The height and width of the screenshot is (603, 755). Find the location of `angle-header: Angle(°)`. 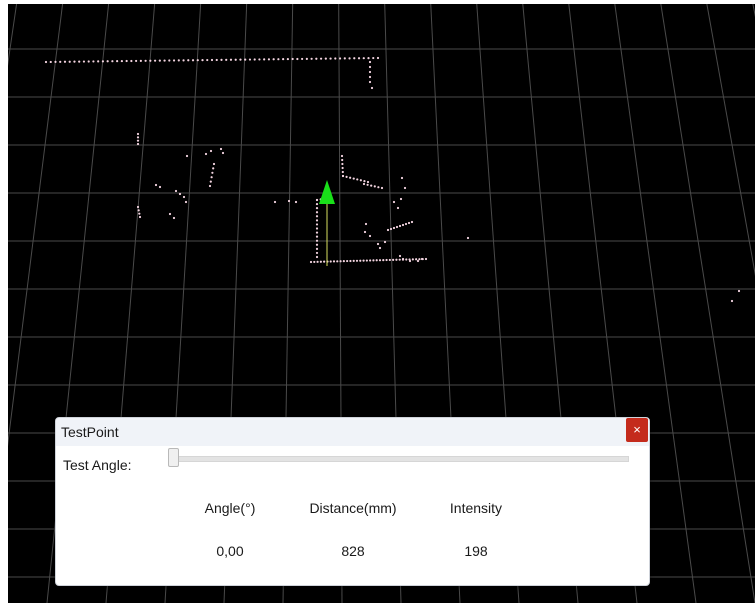

angle-header: Angle(°) is located at coordinates (230, 508).